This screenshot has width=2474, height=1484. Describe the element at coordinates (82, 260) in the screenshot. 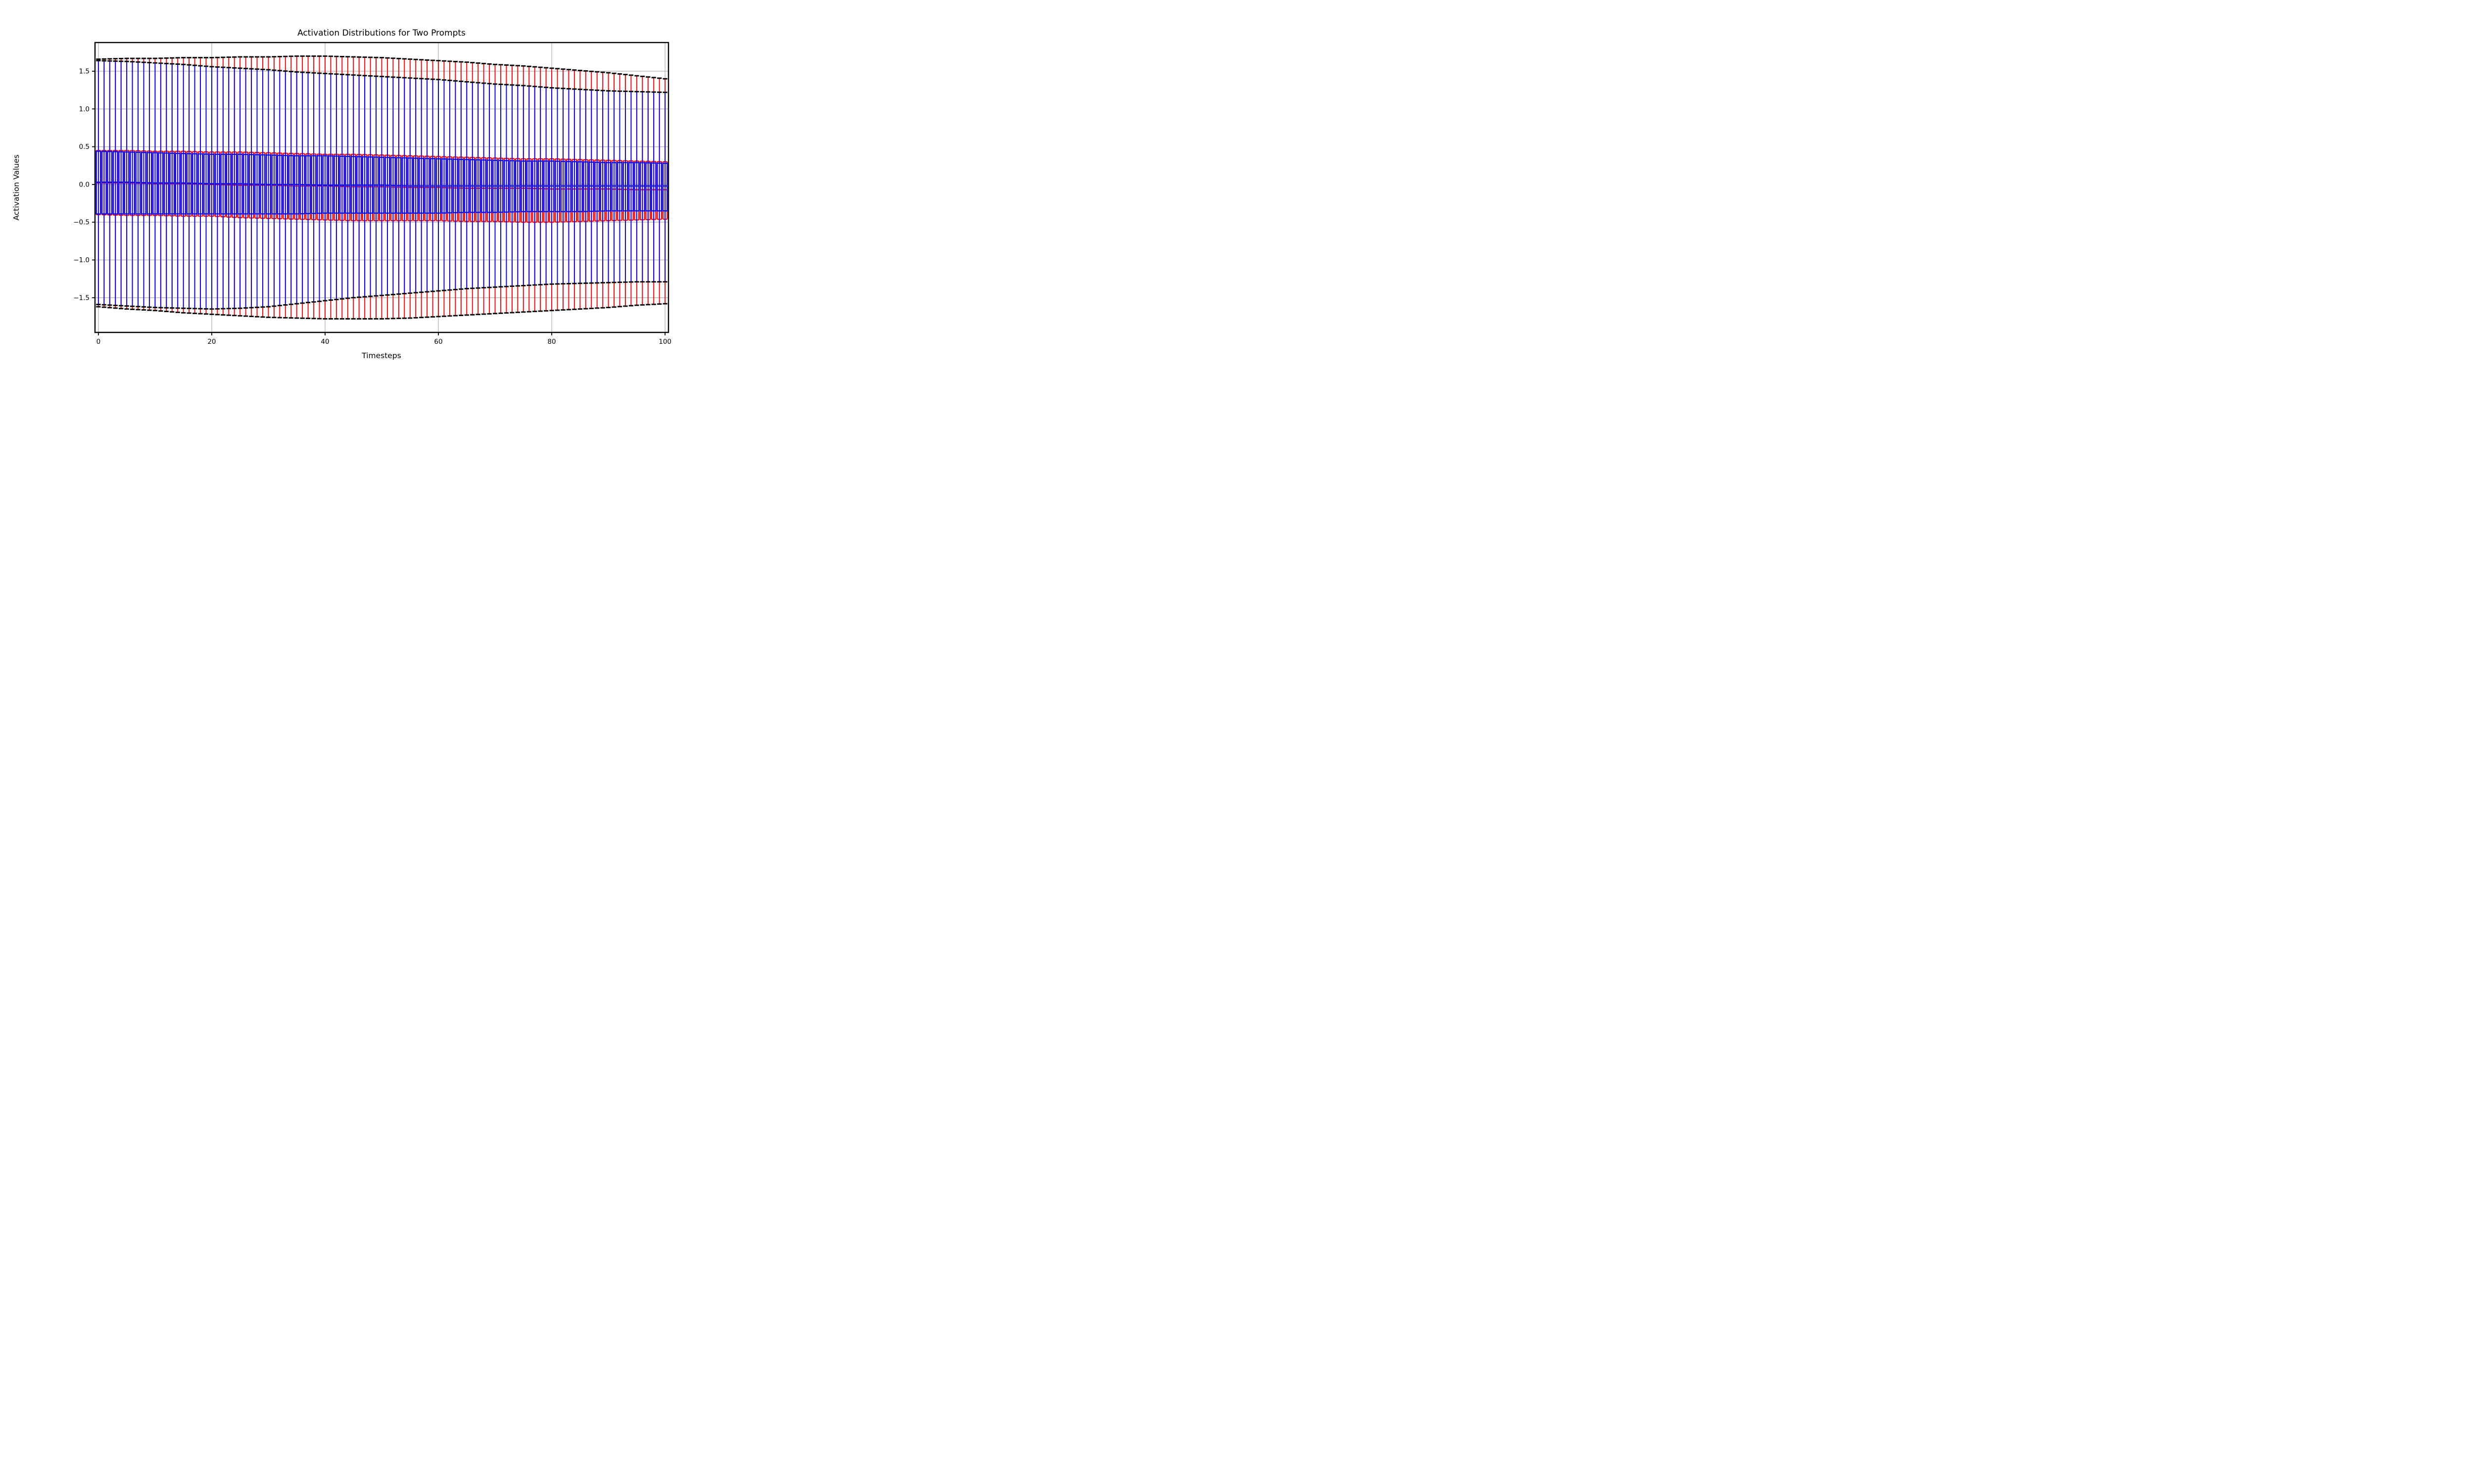

I see `y-tick-label: −1.0` at that location.